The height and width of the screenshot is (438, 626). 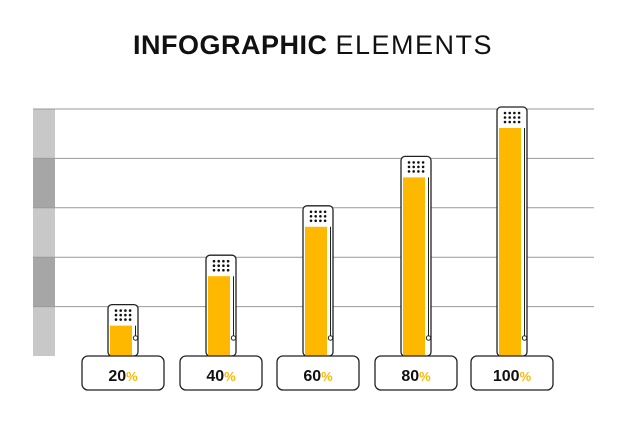 I want to click on title-bold: INFOGRAPHIC, so click(x=230, y=45).